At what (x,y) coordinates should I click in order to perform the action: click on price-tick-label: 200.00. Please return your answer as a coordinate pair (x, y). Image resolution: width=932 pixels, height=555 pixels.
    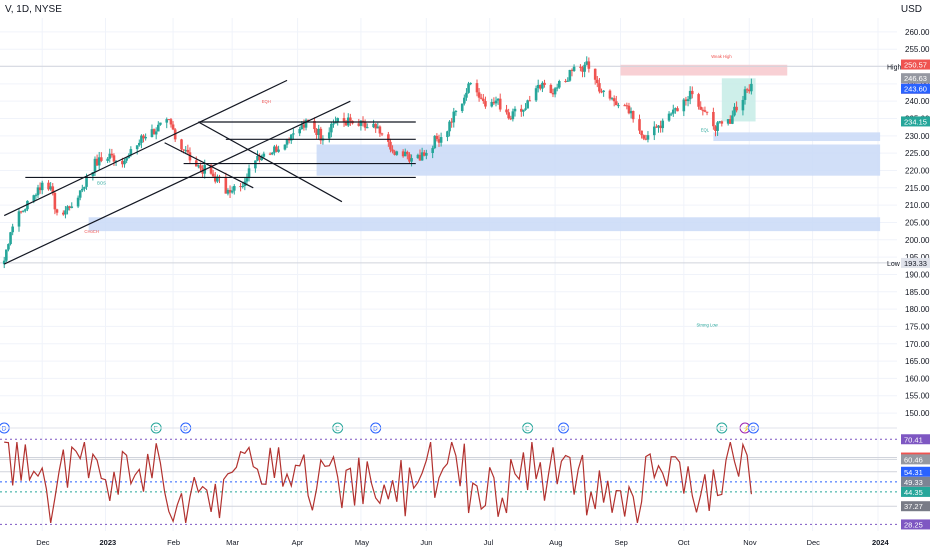
    Looking at the image, I should click on (917, 240).